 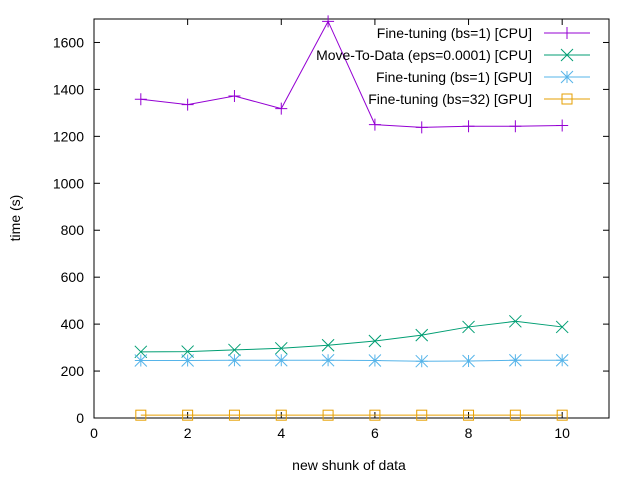 What do you see at coordinates (349, 465) in the screenshot?
I see `x-axis-label: new shunk of data` at bounding box center [349, 465].